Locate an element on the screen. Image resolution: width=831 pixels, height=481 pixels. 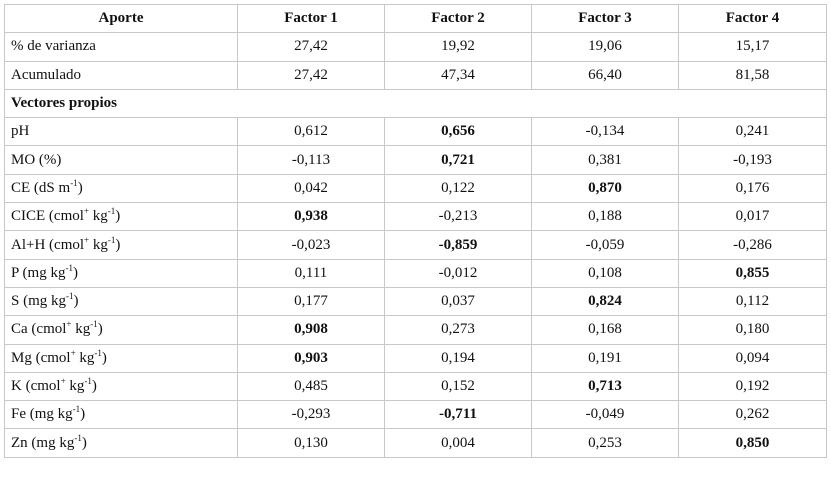
label-text: S (mg kg is located at coordinates (39, 301).